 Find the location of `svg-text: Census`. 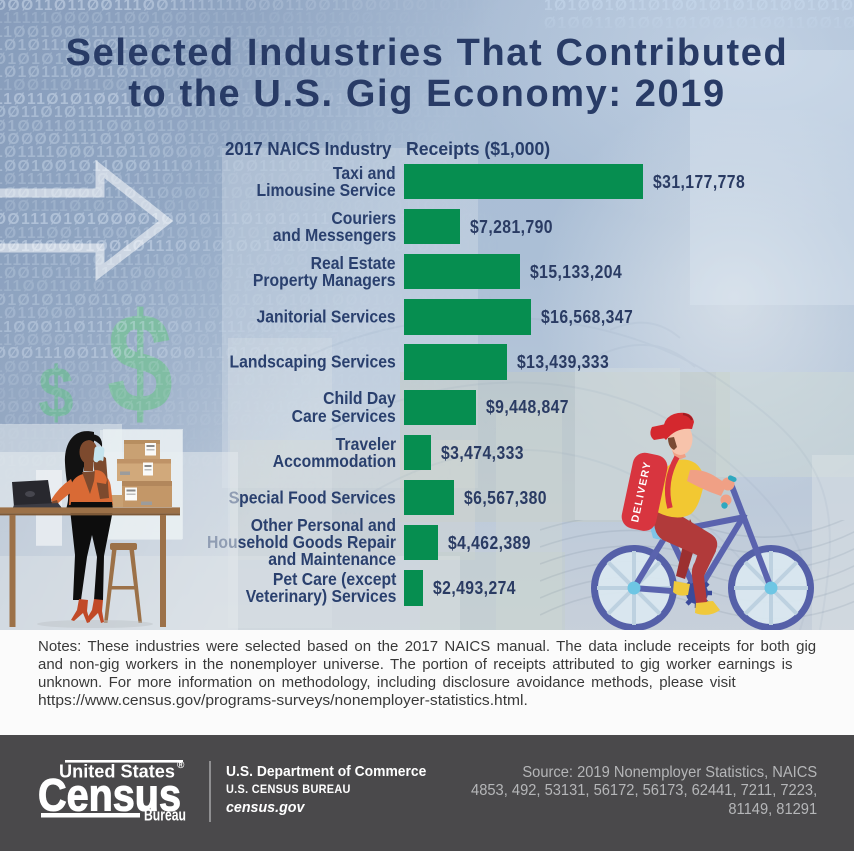

svg-text: Census is located at coordinates (109, 795).